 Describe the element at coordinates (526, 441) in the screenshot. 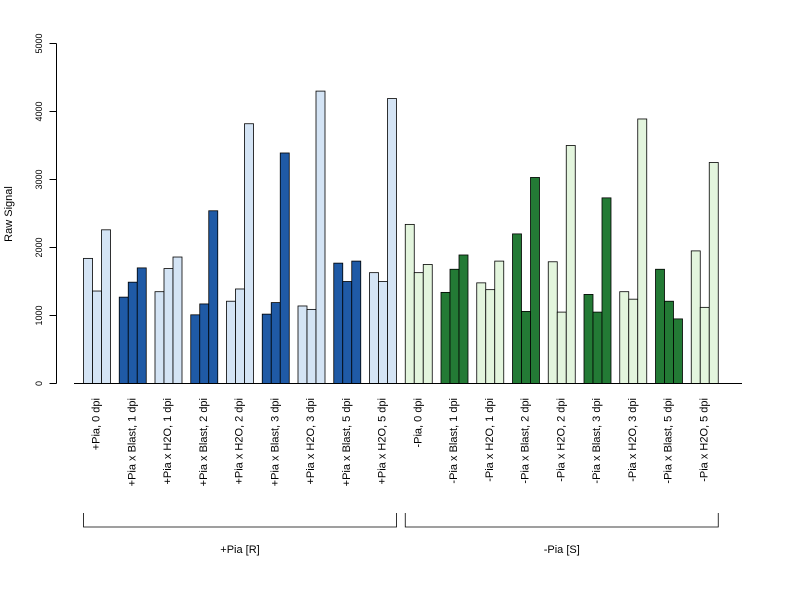

I see `category-label: -Pia x Blast, 2 dpi` at that location.